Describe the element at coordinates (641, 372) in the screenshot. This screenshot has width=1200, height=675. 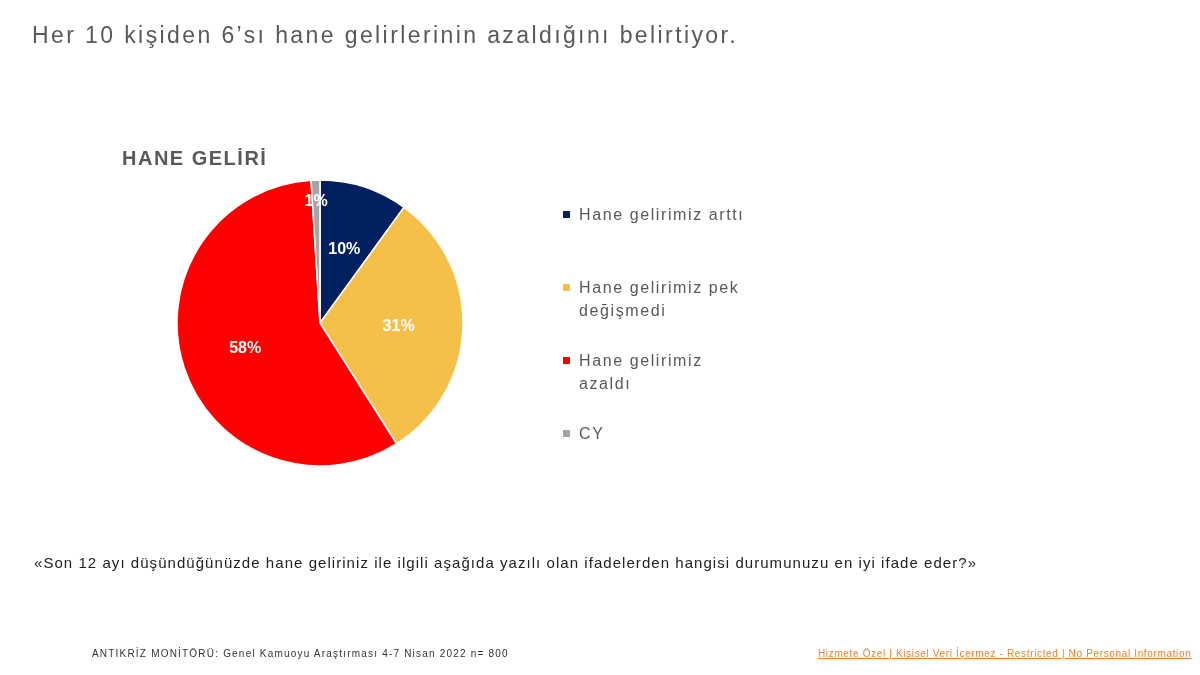
I see `legend-label: Hane gelirimiz azaldı` at that location.